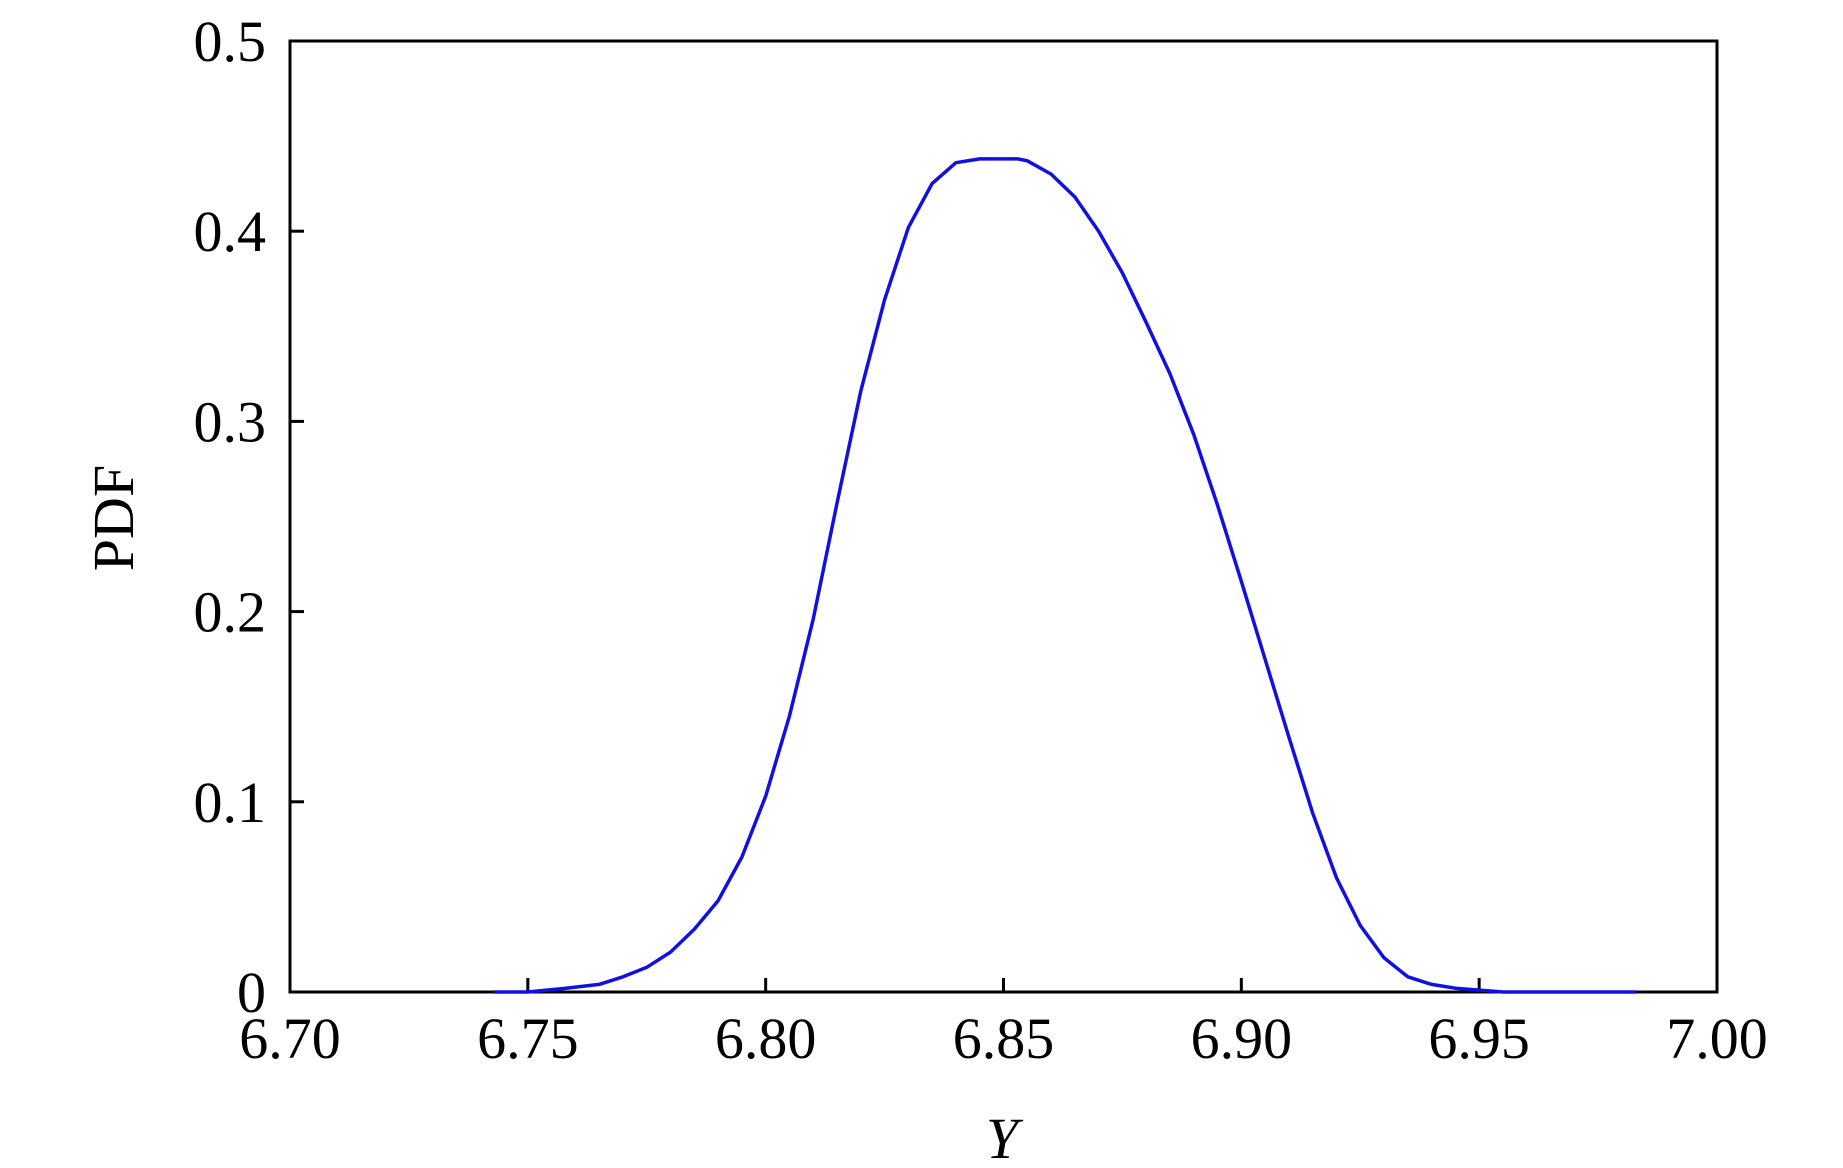  Describe the element at coordinates (1005, 1137) in the screenshot. I see `x-axis-title: Y` at that location.